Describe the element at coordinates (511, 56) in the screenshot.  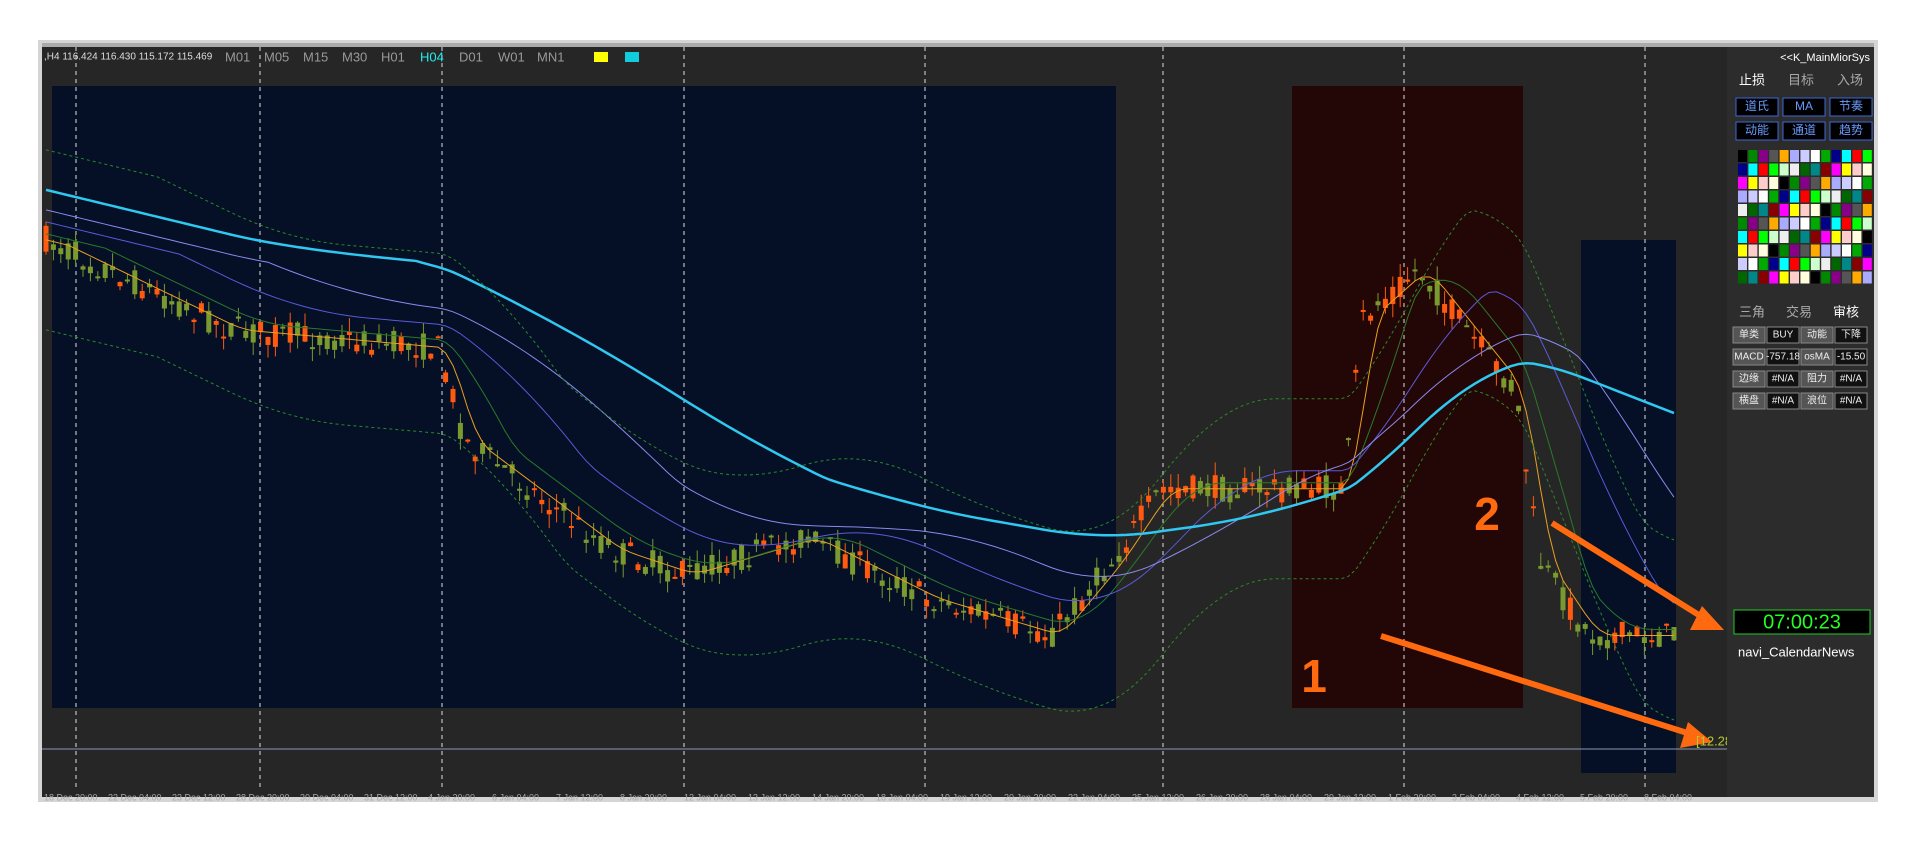
I see `timeframe-button: W01` at that location.